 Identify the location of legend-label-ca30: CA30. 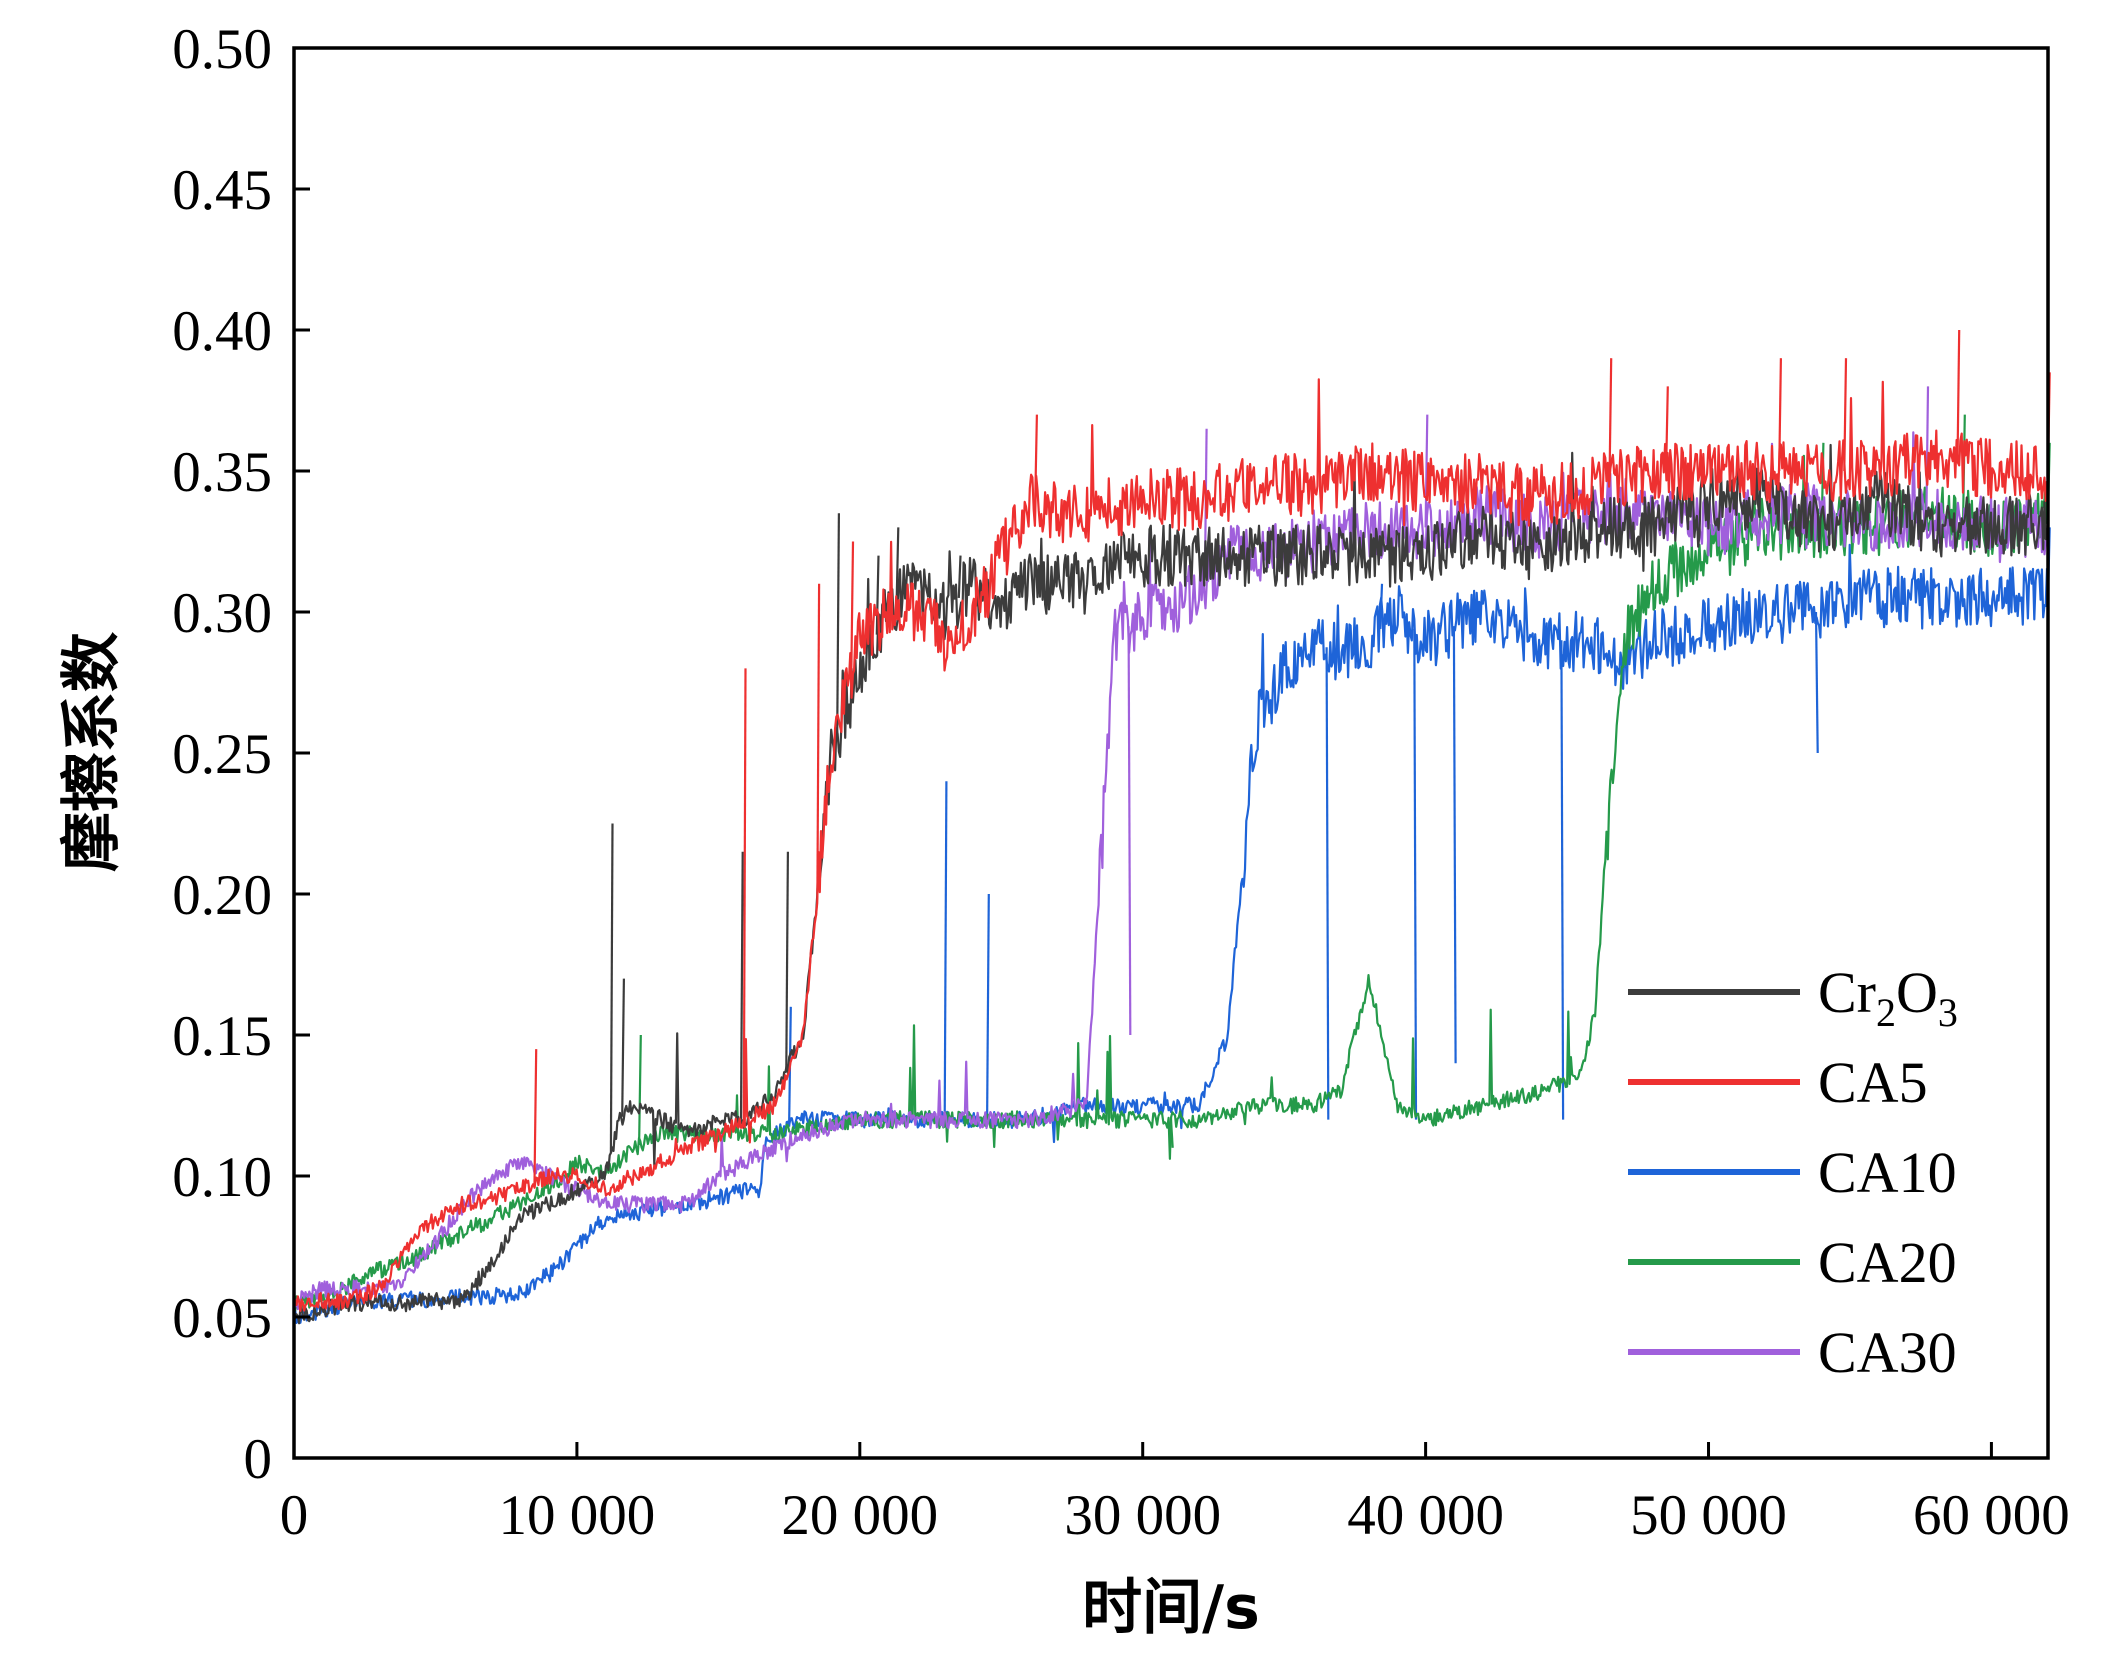
(1887, 1352).